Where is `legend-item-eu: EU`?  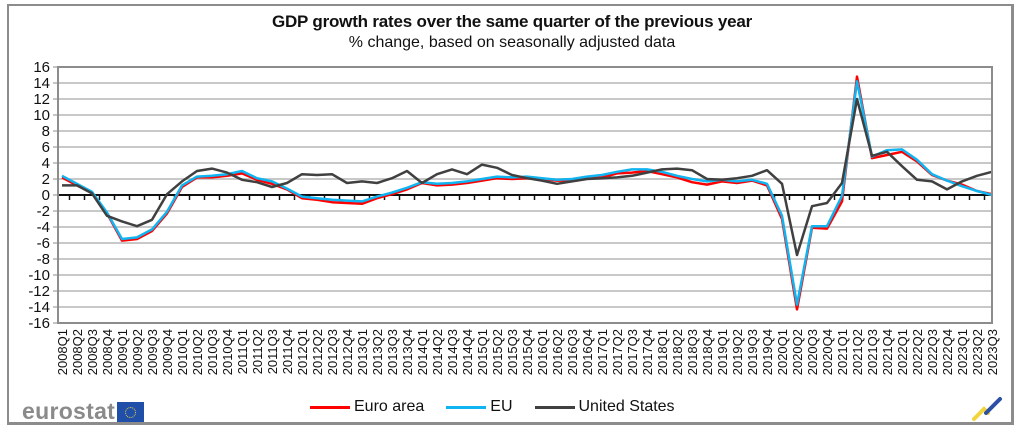
legend-item-eu: EU is located at coordinates (479, 407).